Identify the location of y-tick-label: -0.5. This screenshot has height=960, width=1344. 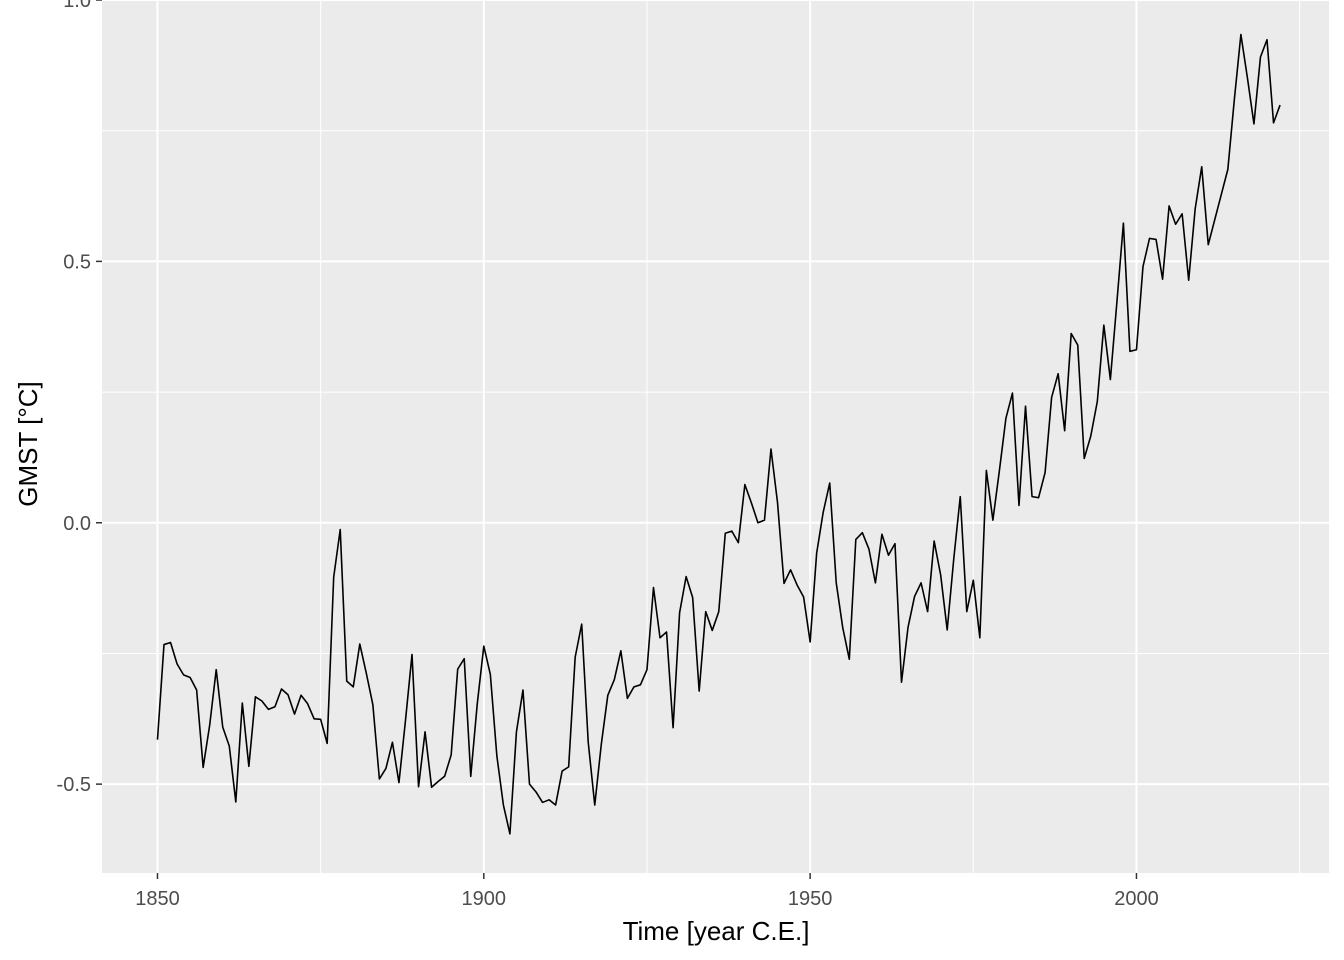
(74, 785).